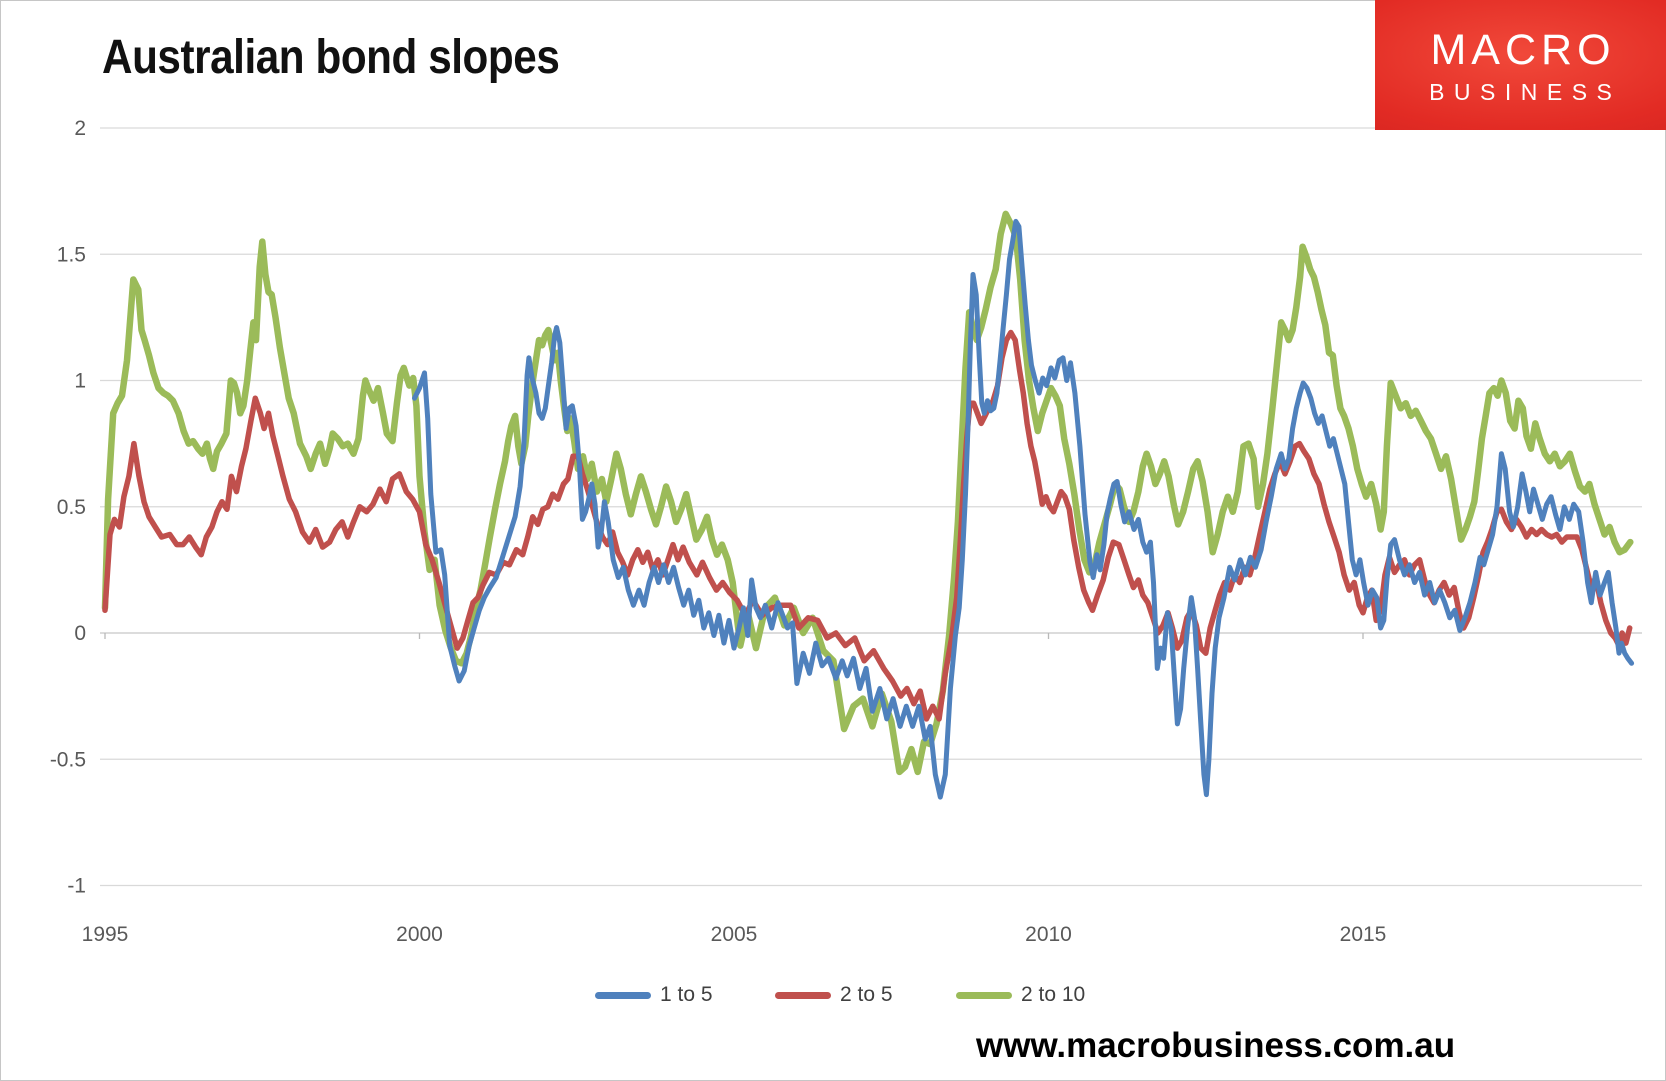  I want to click on x-axis-tick-label: 2000, so click(419, 934).